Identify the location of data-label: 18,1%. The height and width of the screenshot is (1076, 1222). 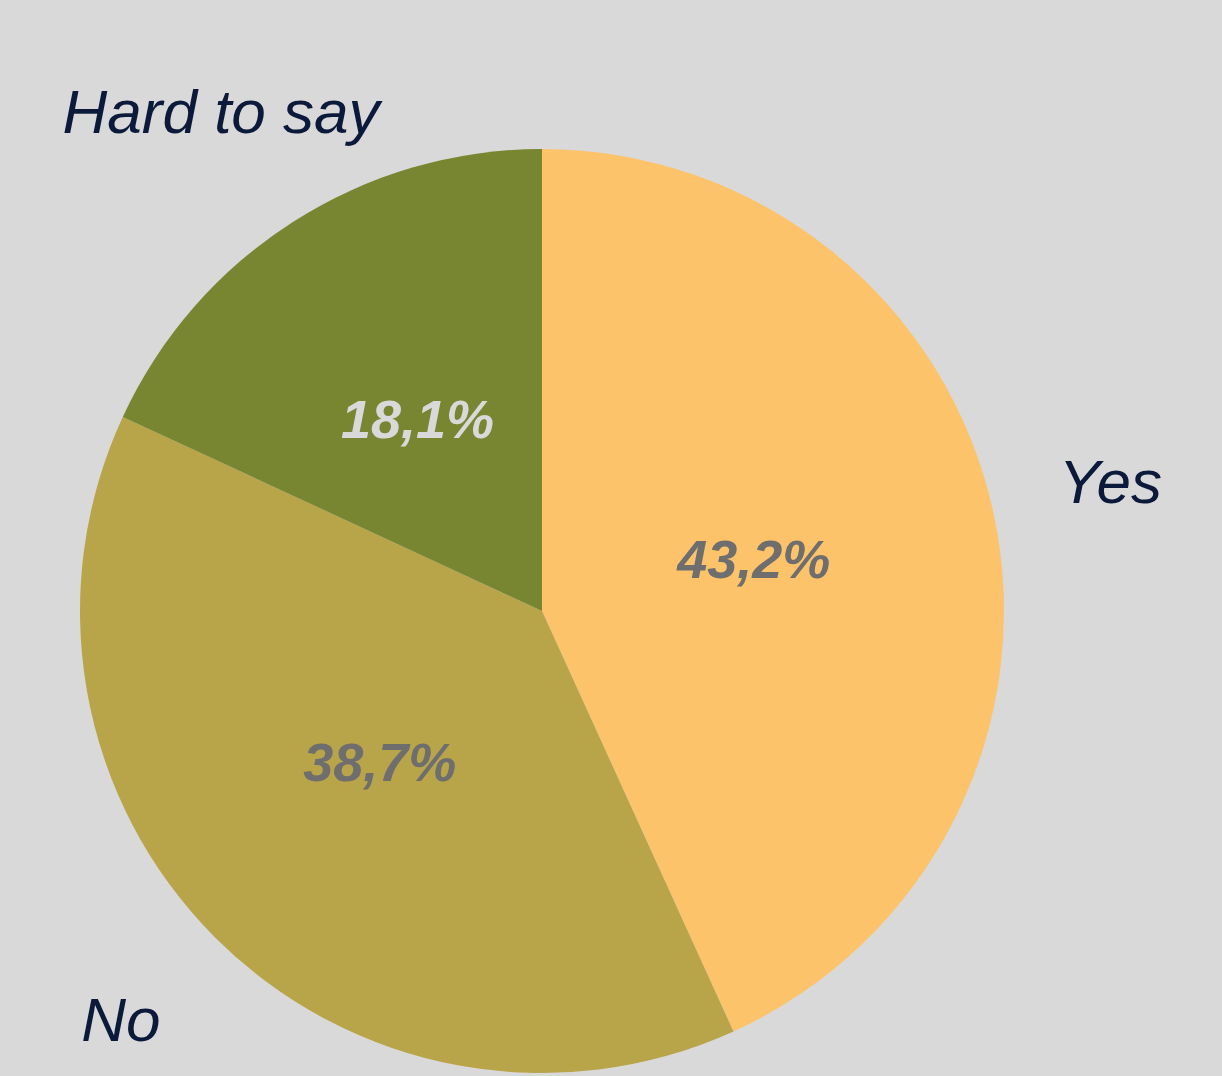
(418, 419).